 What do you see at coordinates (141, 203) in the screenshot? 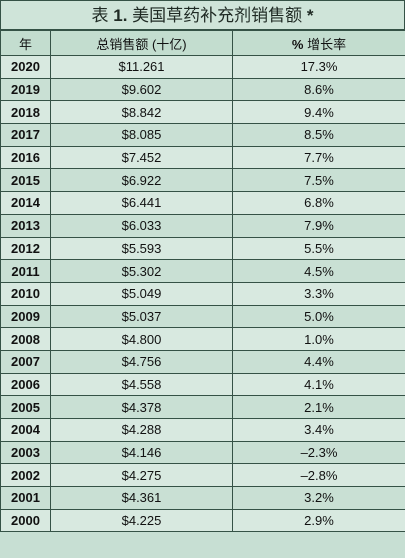
I see `cell-sales: $6.441` at bounding box center [141, 203].